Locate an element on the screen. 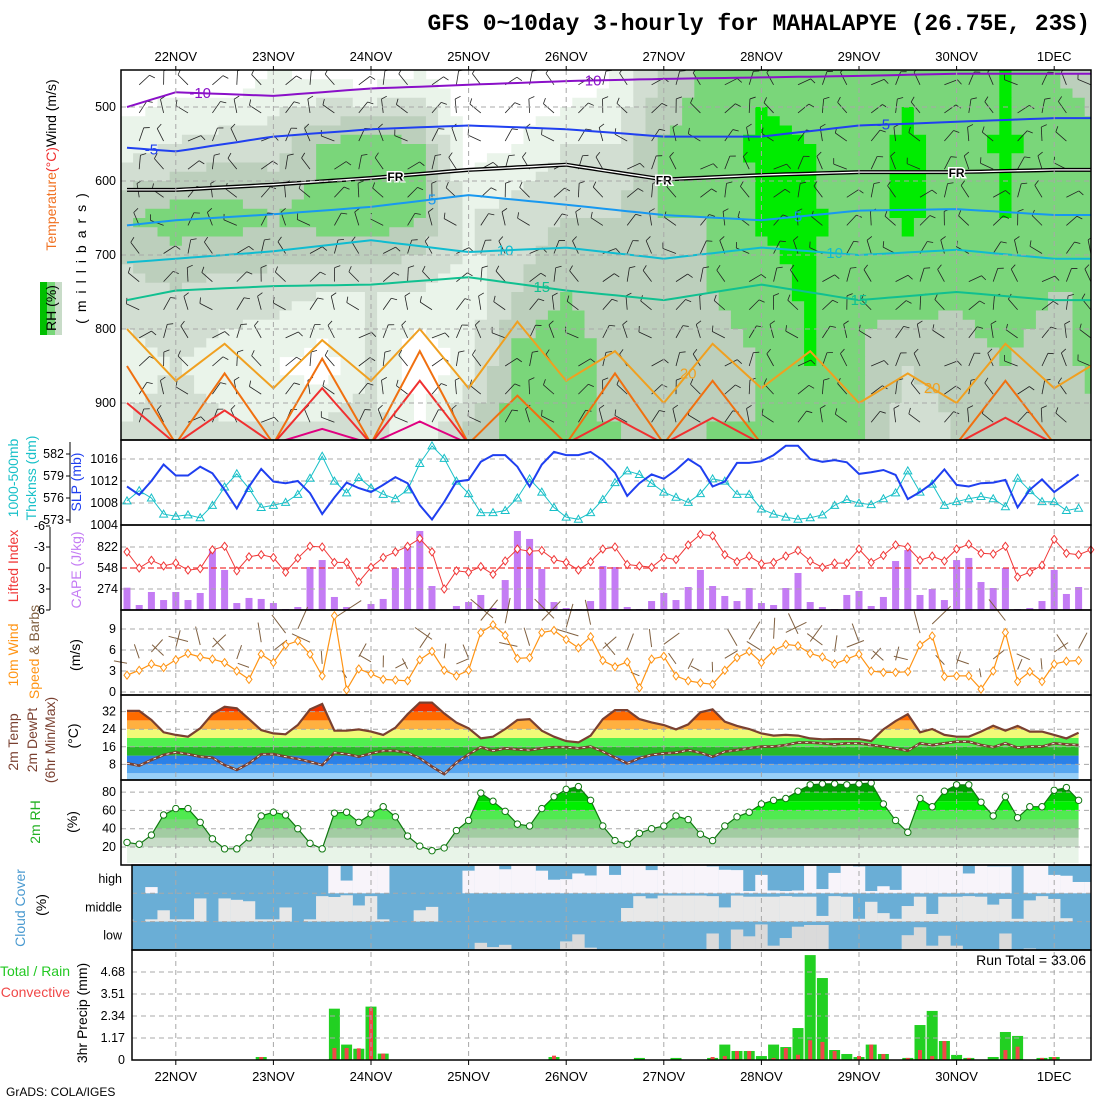 The height and width of the screenshot is (1100, 1100). pressure-tick-label: 900 is located at coordinates (105, 403).